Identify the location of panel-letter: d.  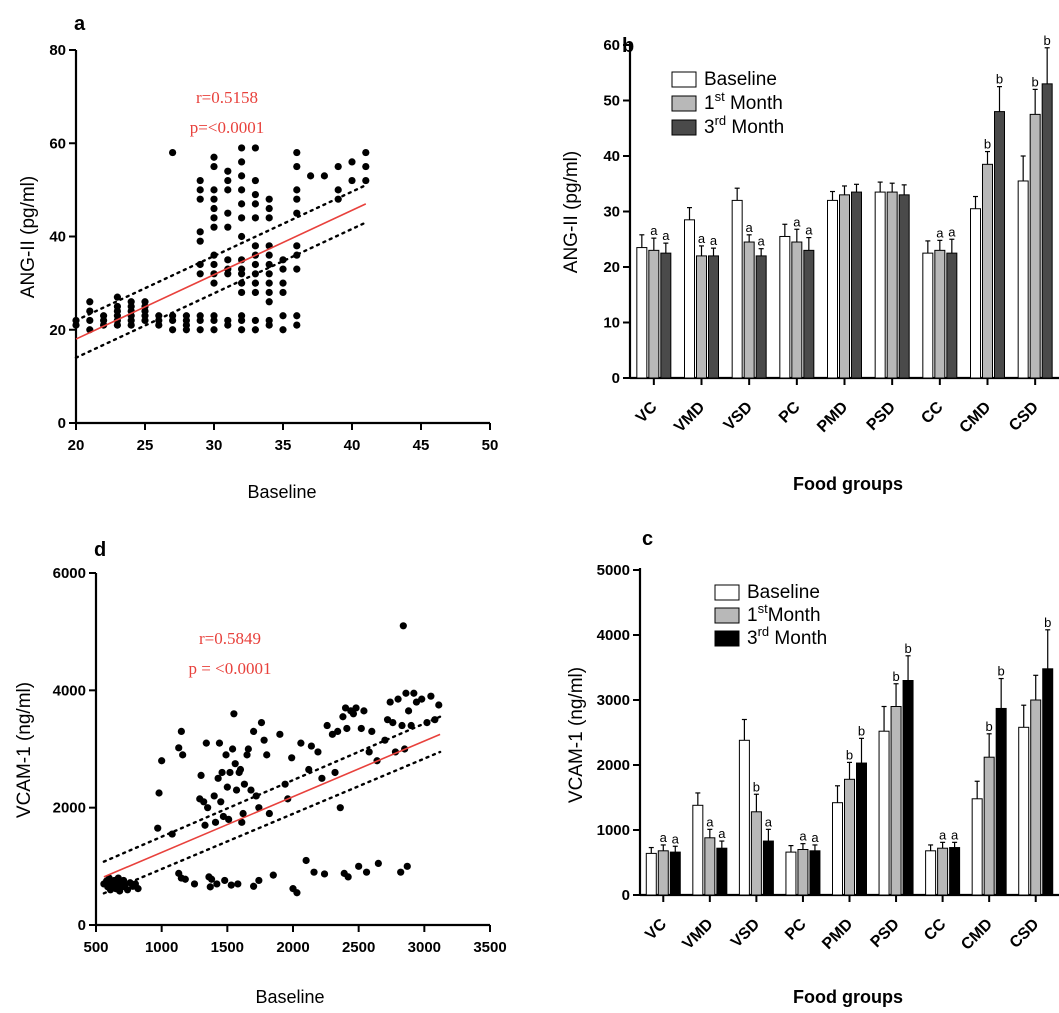
(100, 550).